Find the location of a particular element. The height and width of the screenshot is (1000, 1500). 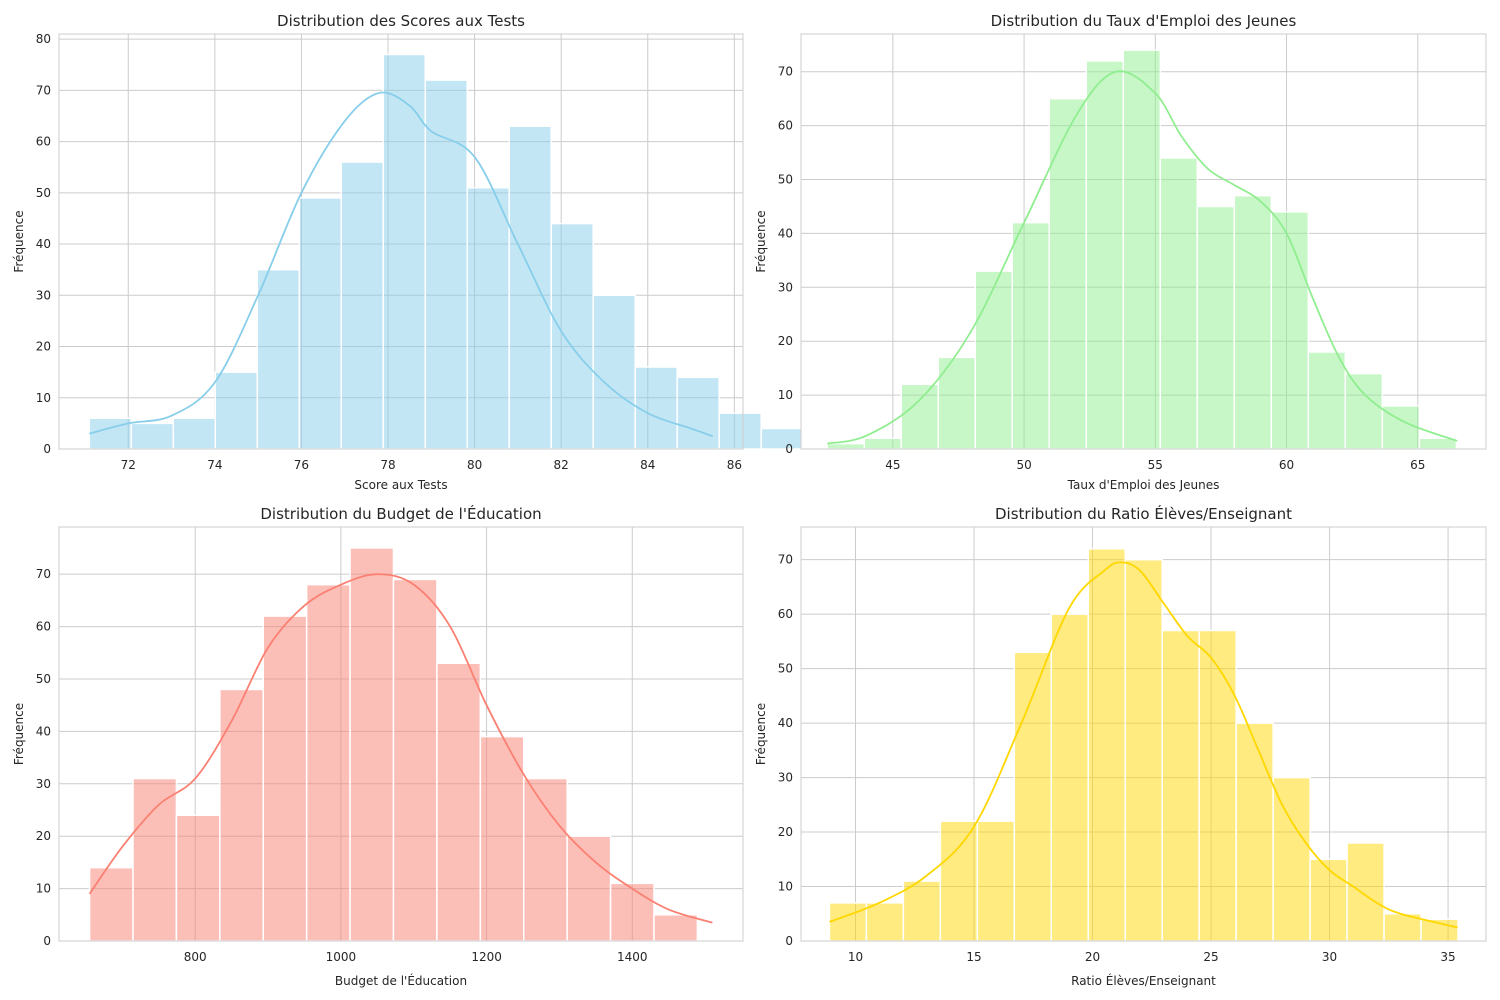

x-tick-label: 50 is located at coordinates (1023, 465).